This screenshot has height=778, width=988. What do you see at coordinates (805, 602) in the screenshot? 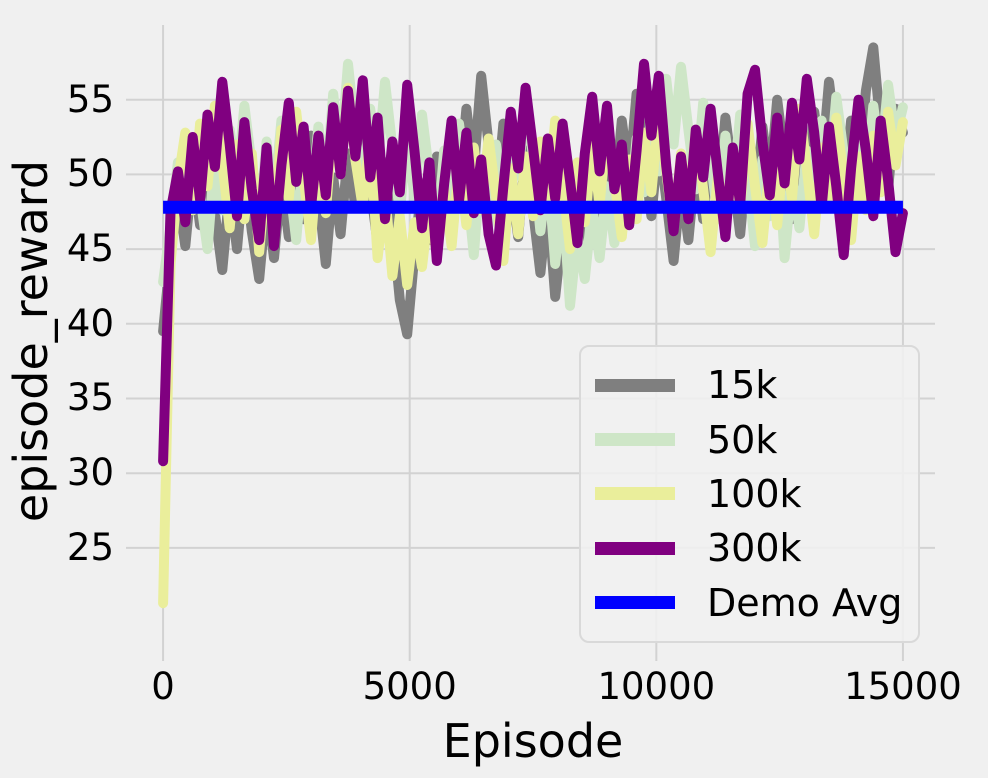
I see `legend-label: Demo Avg` at bounding box center [805, 602].